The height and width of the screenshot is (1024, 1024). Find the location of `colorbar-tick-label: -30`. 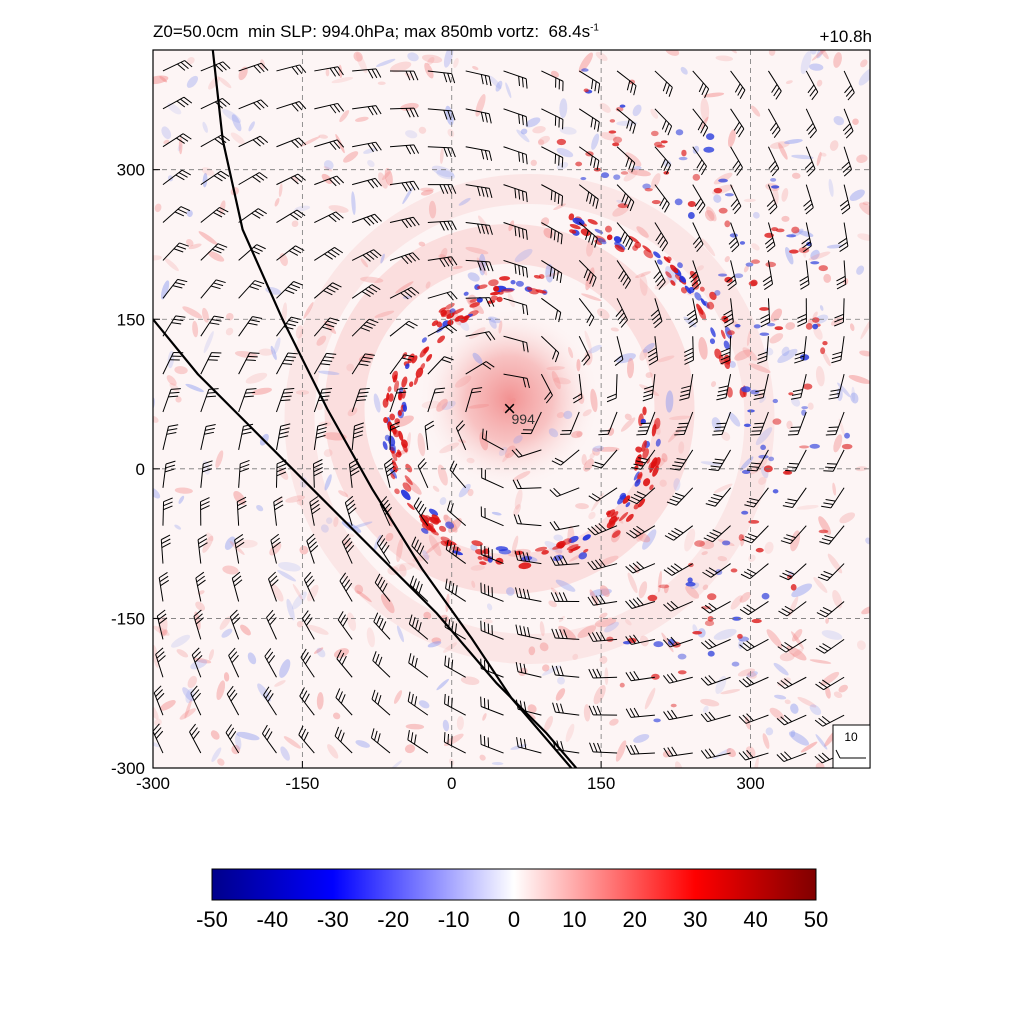

colorbar-tick-label: -30 is located at coordinates (333, 919).